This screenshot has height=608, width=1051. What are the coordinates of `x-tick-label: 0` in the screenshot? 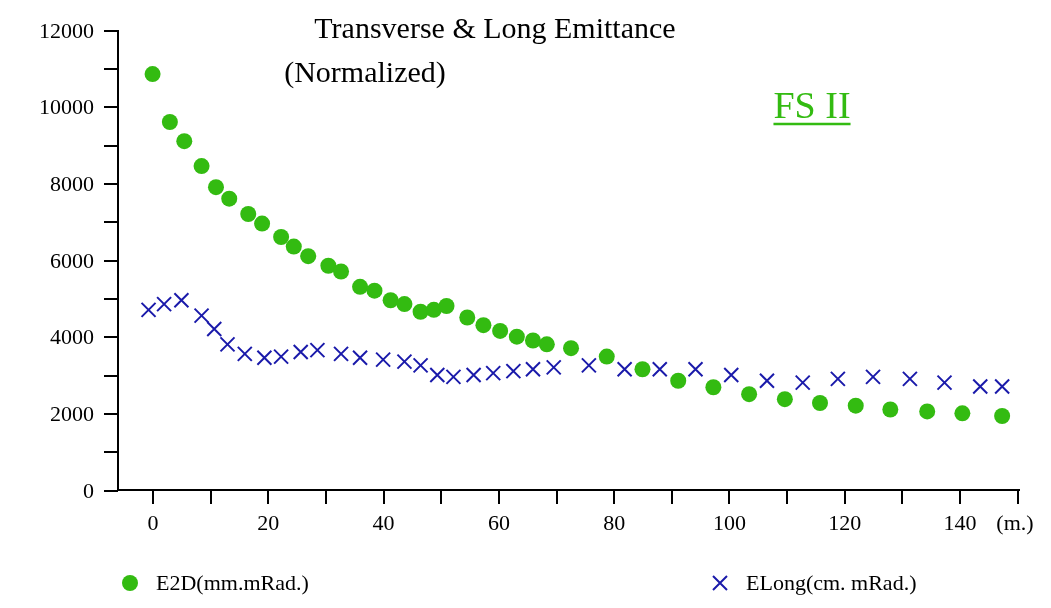 It's located at (153, 522).